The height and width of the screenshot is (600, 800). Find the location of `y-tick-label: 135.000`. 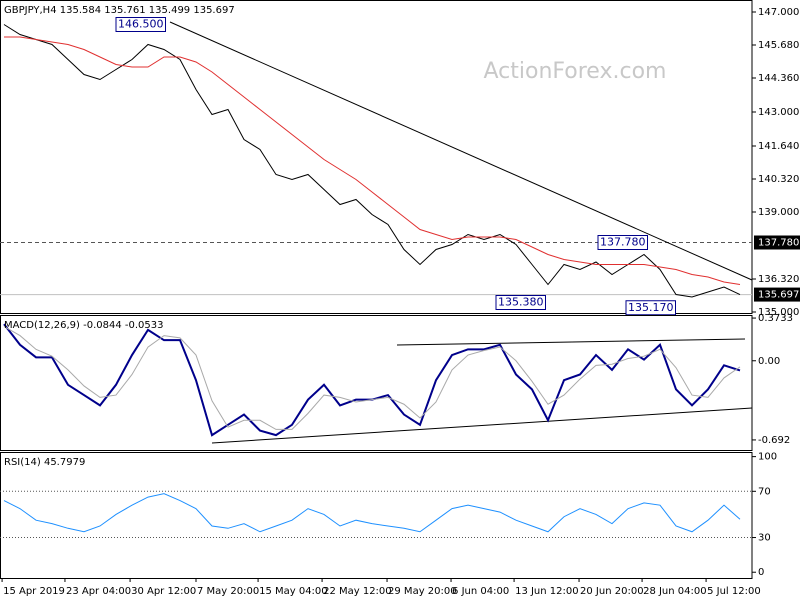

y-tick-label: 135.000 is located at coordinates (778, 312).